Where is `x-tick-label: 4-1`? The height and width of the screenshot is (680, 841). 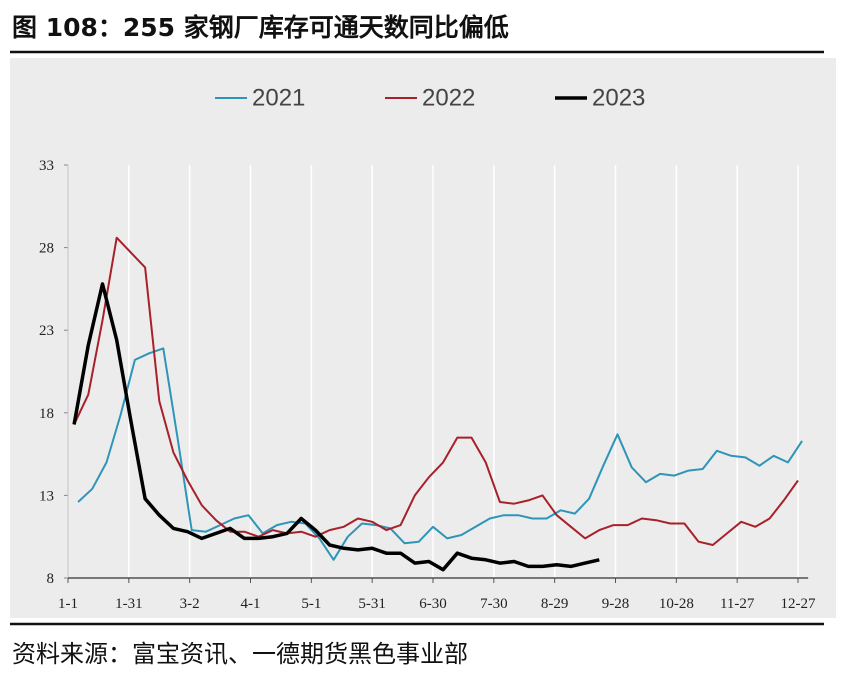 x-tick-label: 4-1 is located at coordinates (251, 604).